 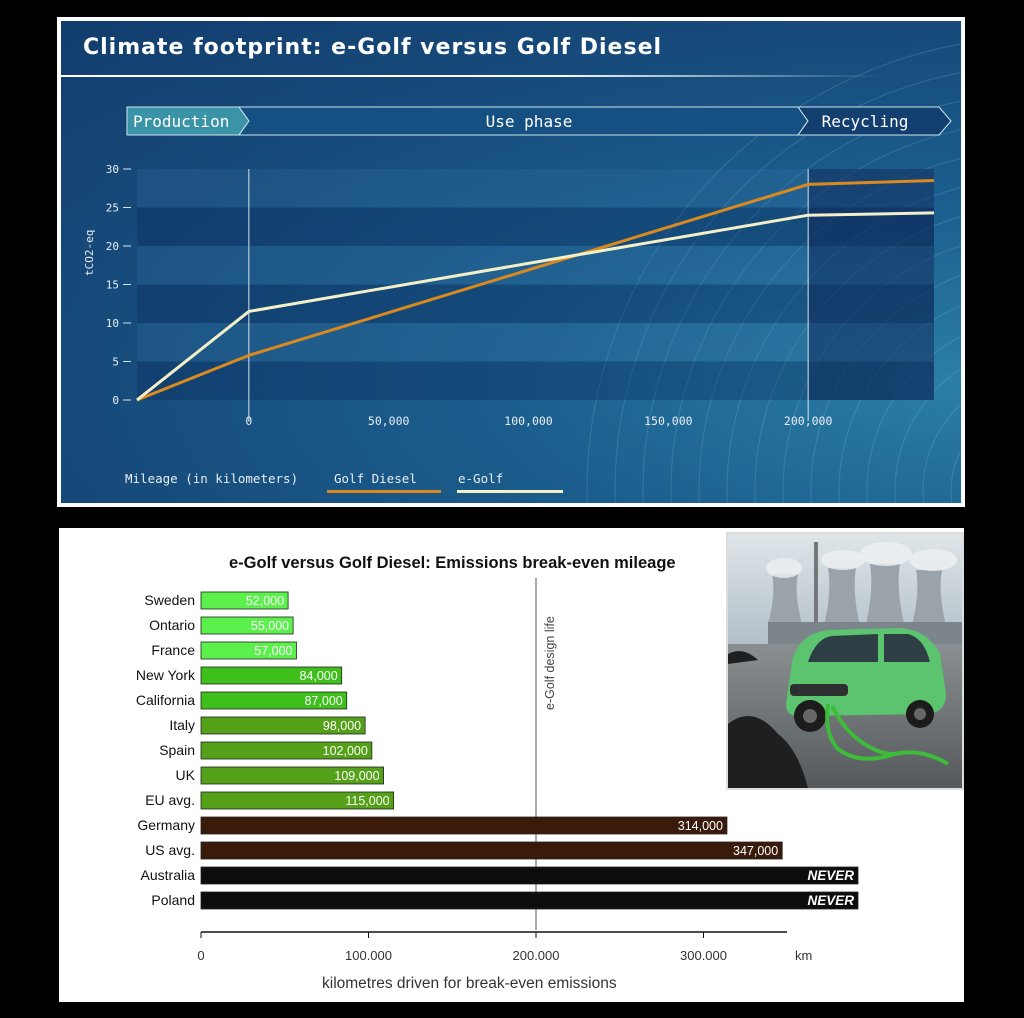 What do you see at coordinates (115, 362) in the screenshot?
I see `y-tick-label: 5` at bounding box center [115, 362].